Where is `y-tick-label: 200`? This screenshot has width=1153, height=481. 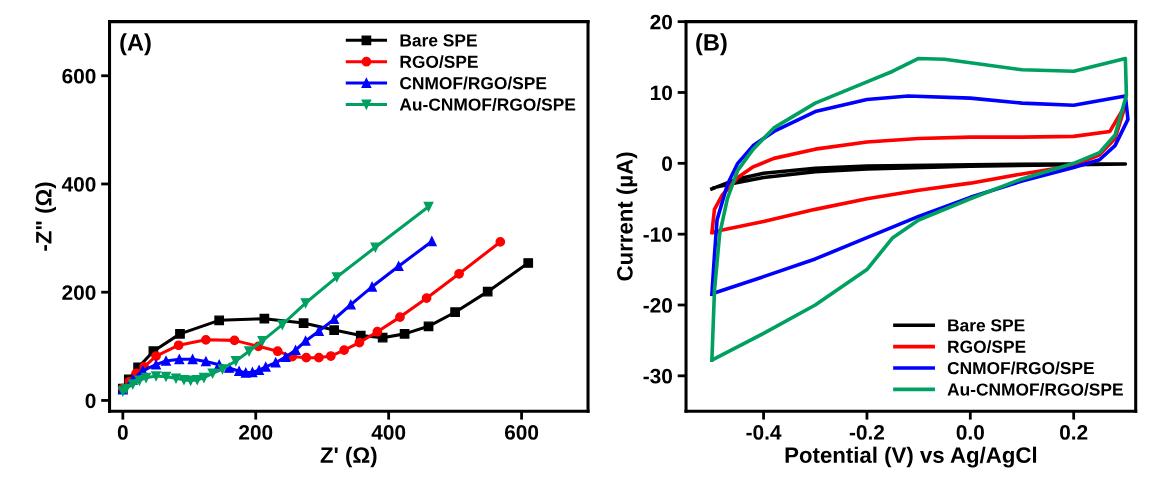 y-tick-label: 200 is located at coordinates (79, 292).